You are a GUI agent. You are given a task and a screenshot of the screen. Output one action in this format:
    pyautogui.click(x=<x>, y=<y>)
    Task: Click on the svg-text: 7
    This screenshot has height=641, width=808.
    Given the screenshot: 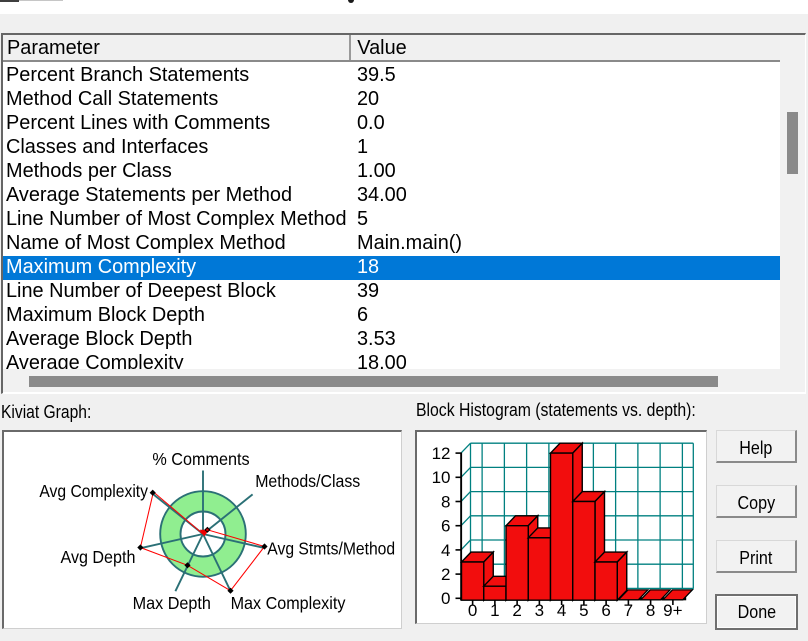 What is the action you would take?
    pyautogui.click(x=628, y=610)
    